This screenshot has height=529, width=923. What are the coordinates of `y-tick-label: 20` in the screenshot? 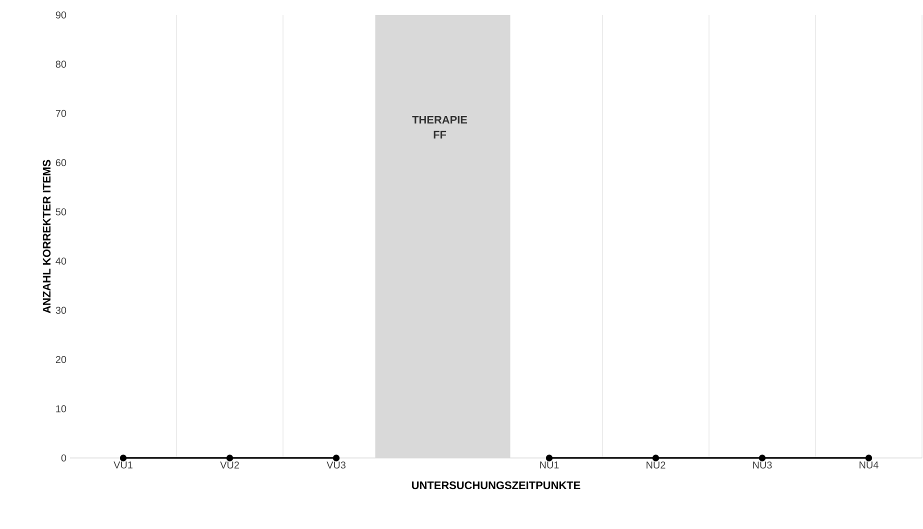 It's located at (61, 360).